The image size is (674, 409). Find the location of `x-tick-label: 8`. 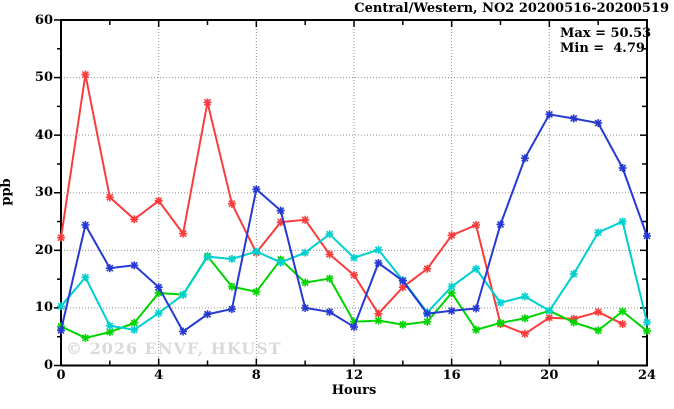

x-tick-label: 8 is located at coordinates (256, 375).